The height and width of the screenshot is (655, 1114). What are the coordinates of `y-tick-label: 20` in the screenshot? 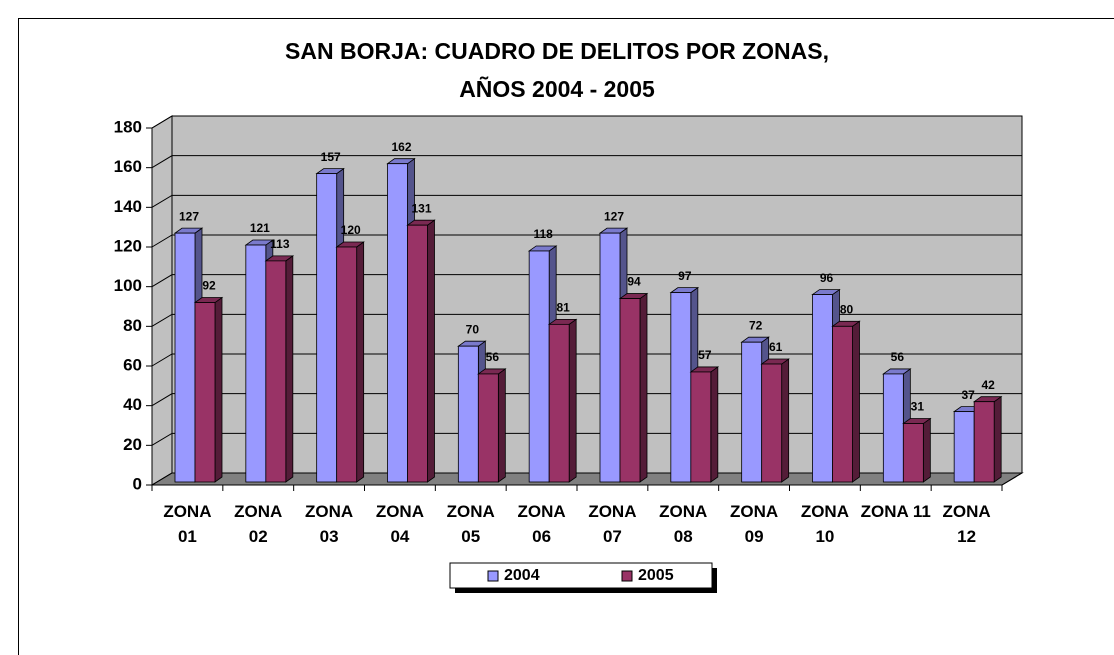 It's located at (132, 444).